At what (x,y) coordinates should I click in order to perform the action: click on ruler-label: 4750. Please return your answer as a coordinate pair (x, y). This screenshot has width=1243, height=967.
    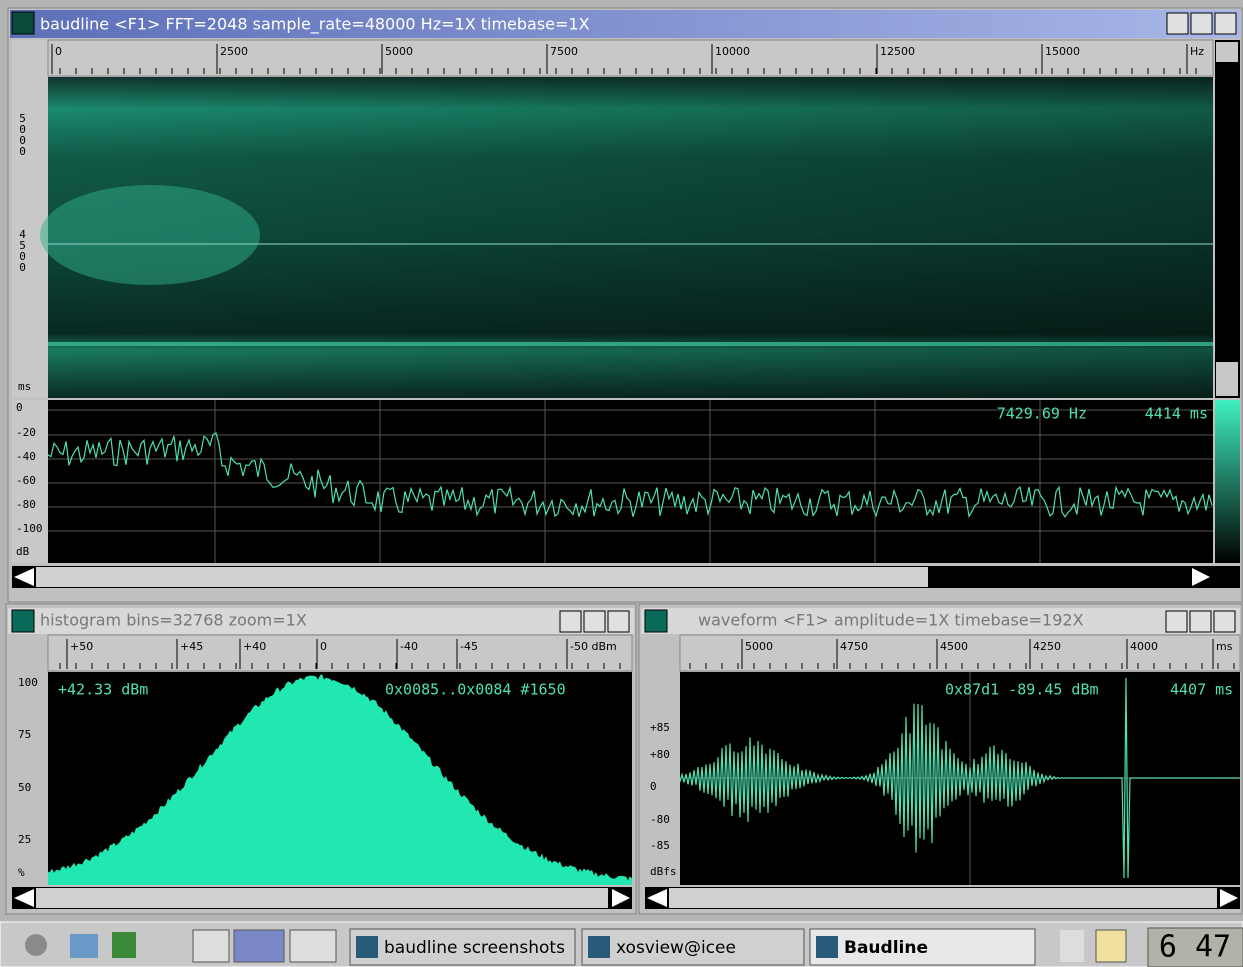
    Looking at the image, I should click on (854, 646).